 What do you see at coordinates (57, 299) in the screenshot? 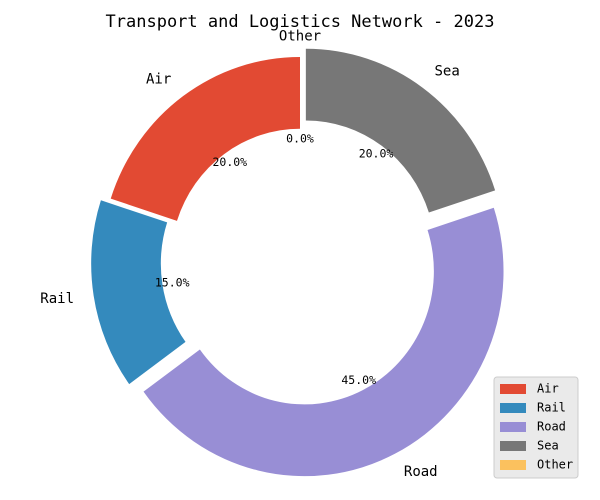
I see `slice-label-rail: Rail` at bounding box center [57, 299].